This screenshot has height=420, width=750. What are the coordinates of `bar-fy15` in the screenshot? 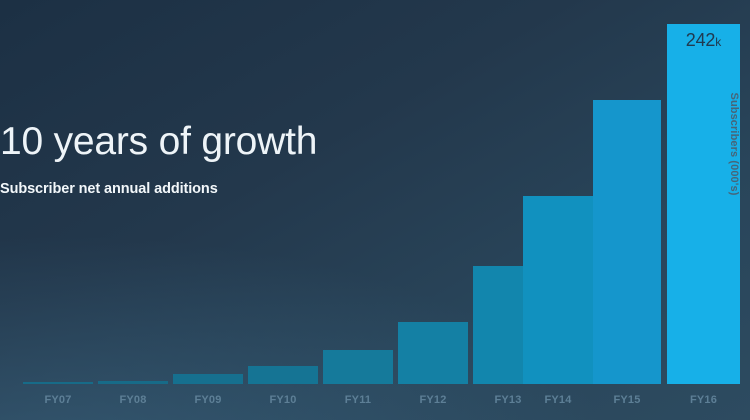 It's located at (627, 242).